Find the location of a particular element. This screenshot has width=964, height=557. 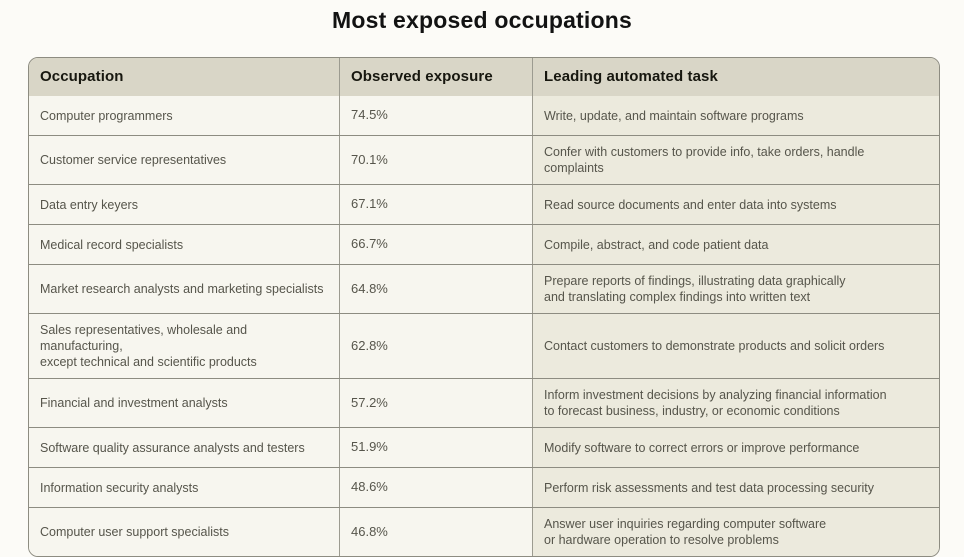

exposure-cell: 48.6% is located at coordinates (435, 487).